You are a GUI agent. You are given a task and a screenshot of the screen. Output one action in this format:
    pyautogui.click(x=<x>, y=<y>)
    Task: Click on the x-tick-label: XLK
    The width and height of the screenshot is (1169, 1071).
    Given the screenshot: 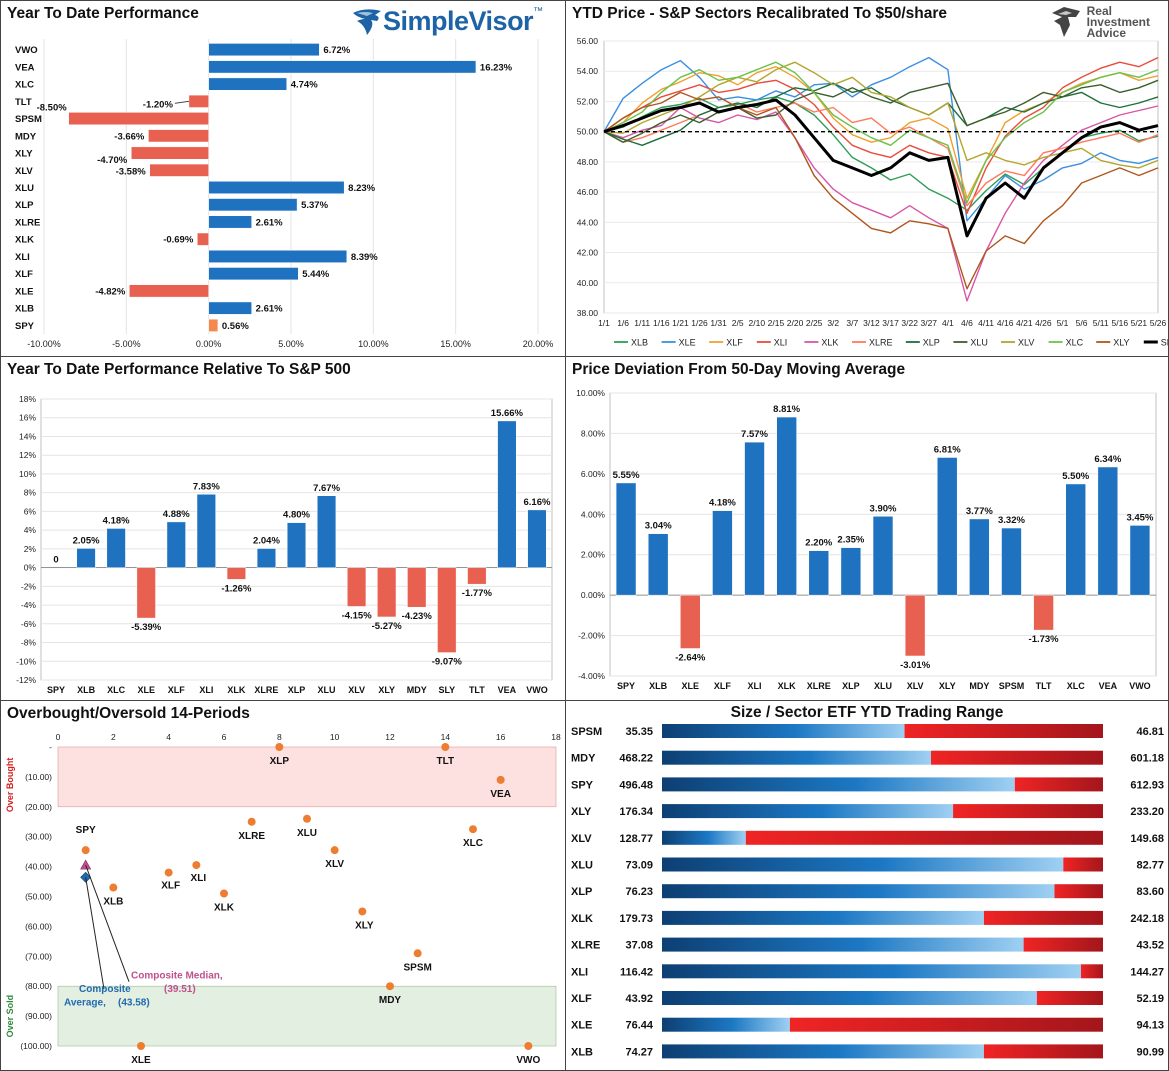 What is the action you would take?
    pyautogui.click(x=787, y=686)
    